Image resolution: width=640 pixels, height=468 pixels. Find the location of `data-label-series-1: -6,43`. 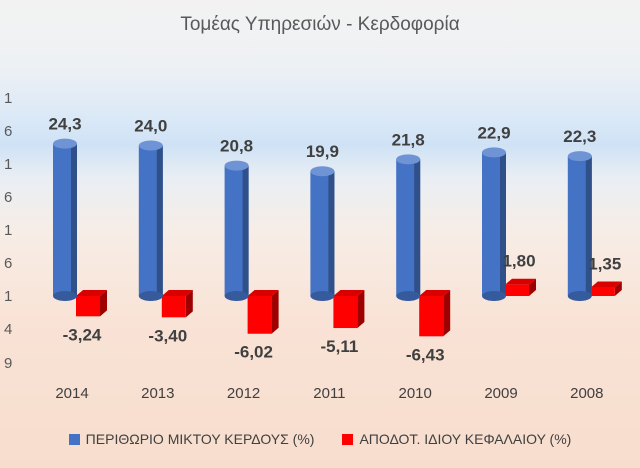

data-label-series-1: -6,43 is located at coordinates (425, 354).